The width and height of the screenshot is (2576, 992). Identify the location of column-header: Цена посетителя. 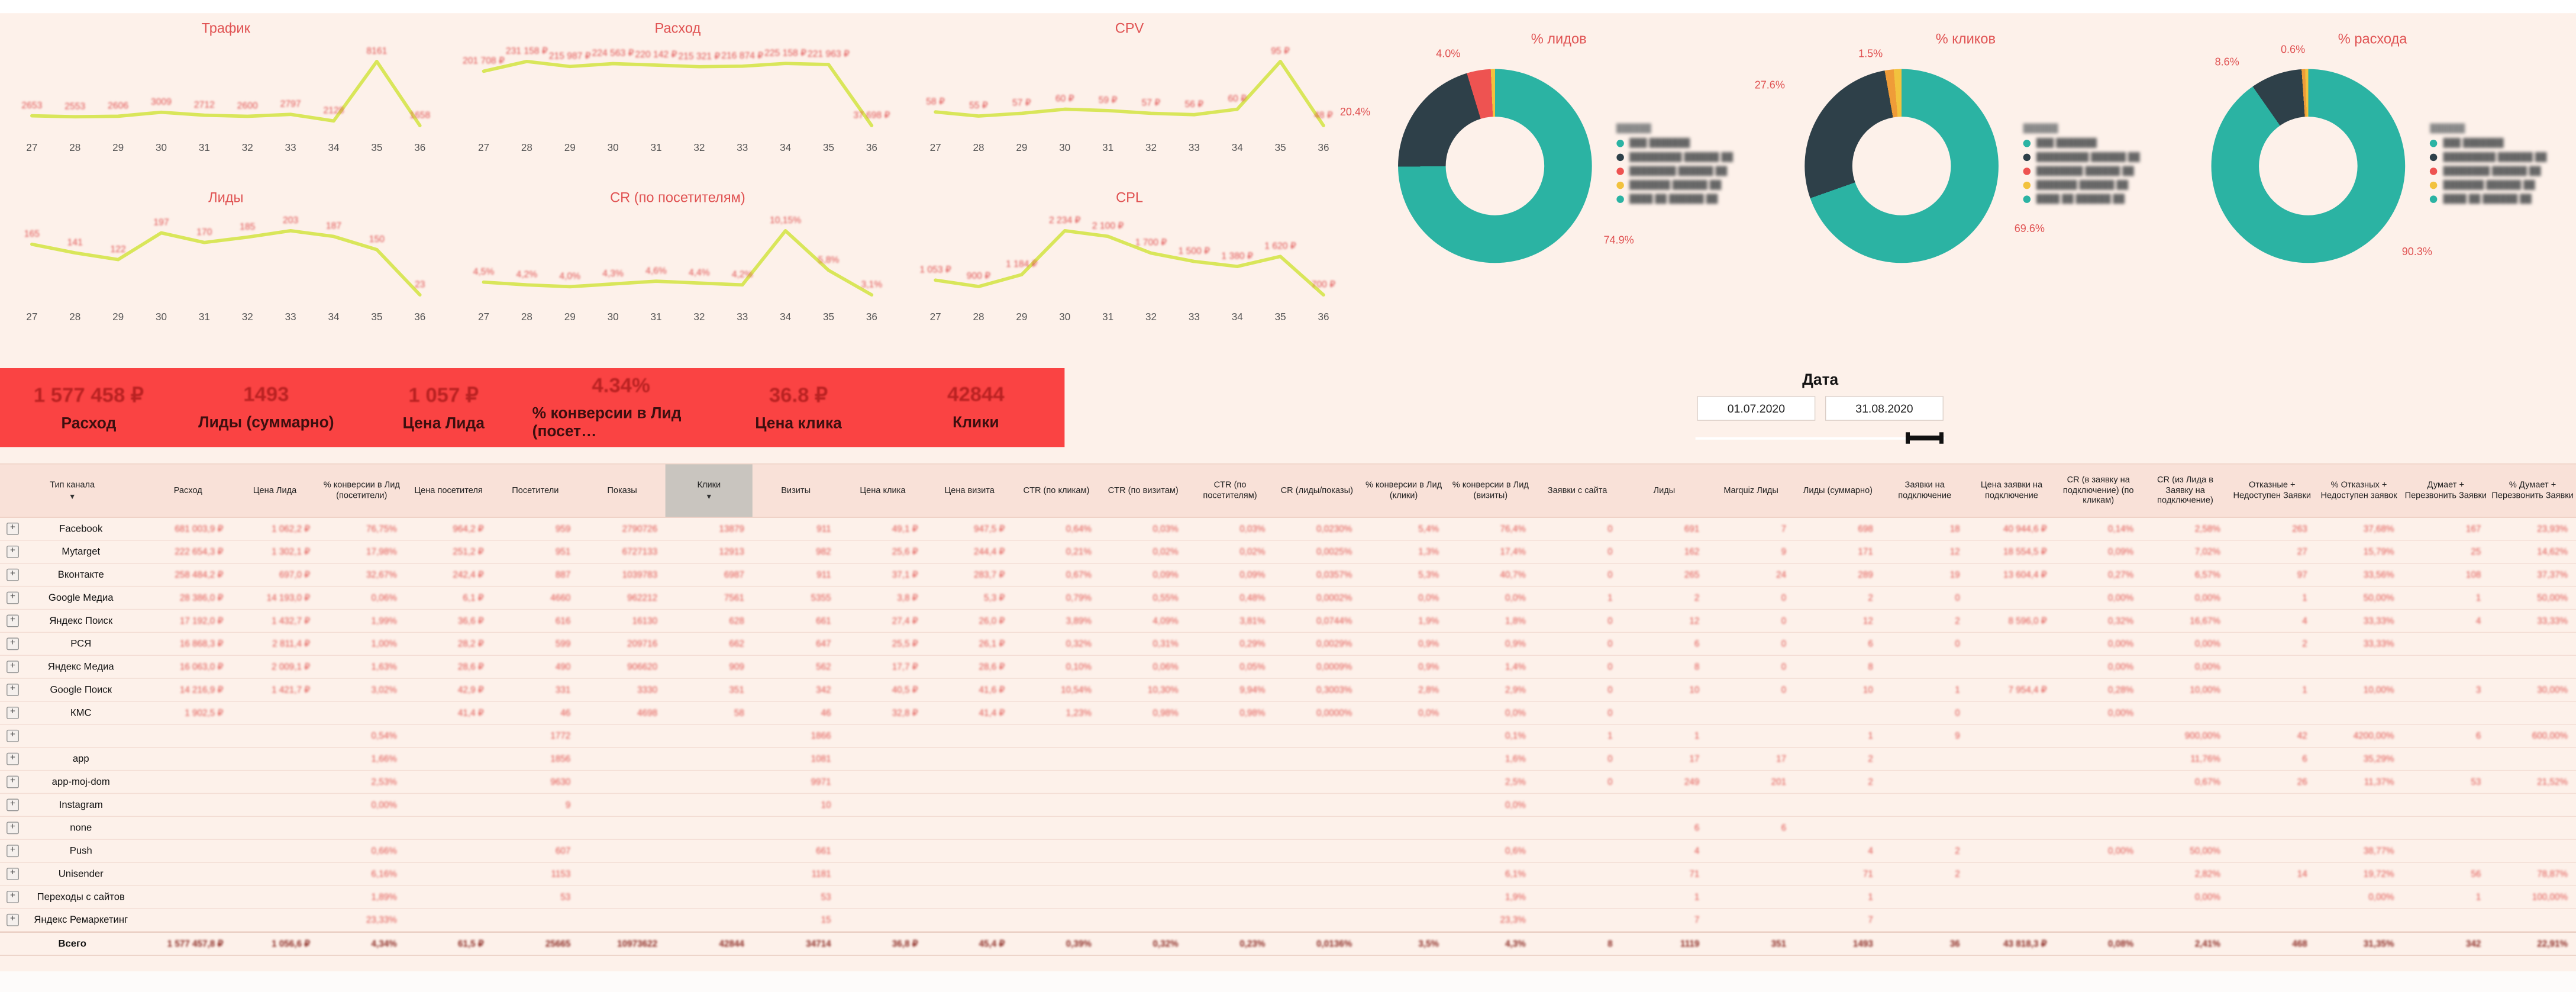
(448, 490).